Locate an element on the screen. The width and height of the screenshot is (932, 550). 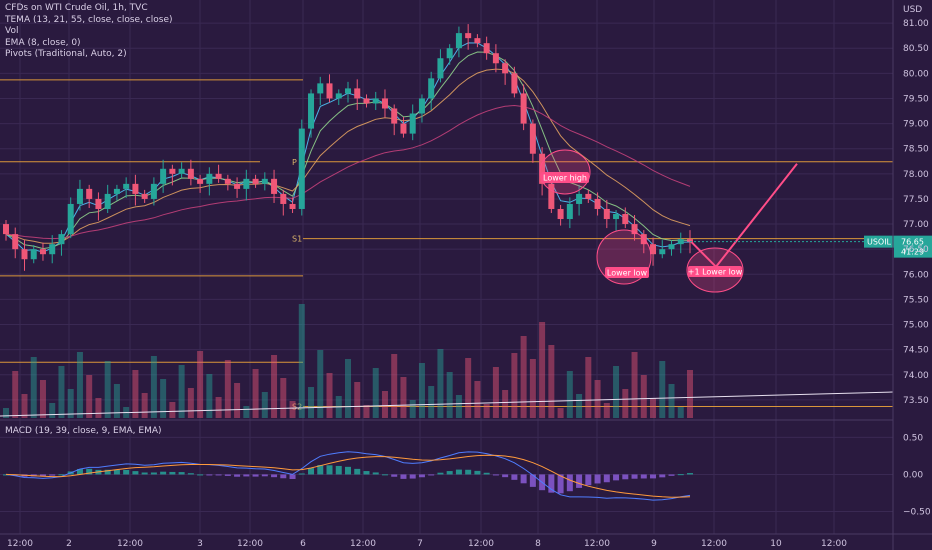
time-tick-label: 3 is located at coordinates (200, 544).